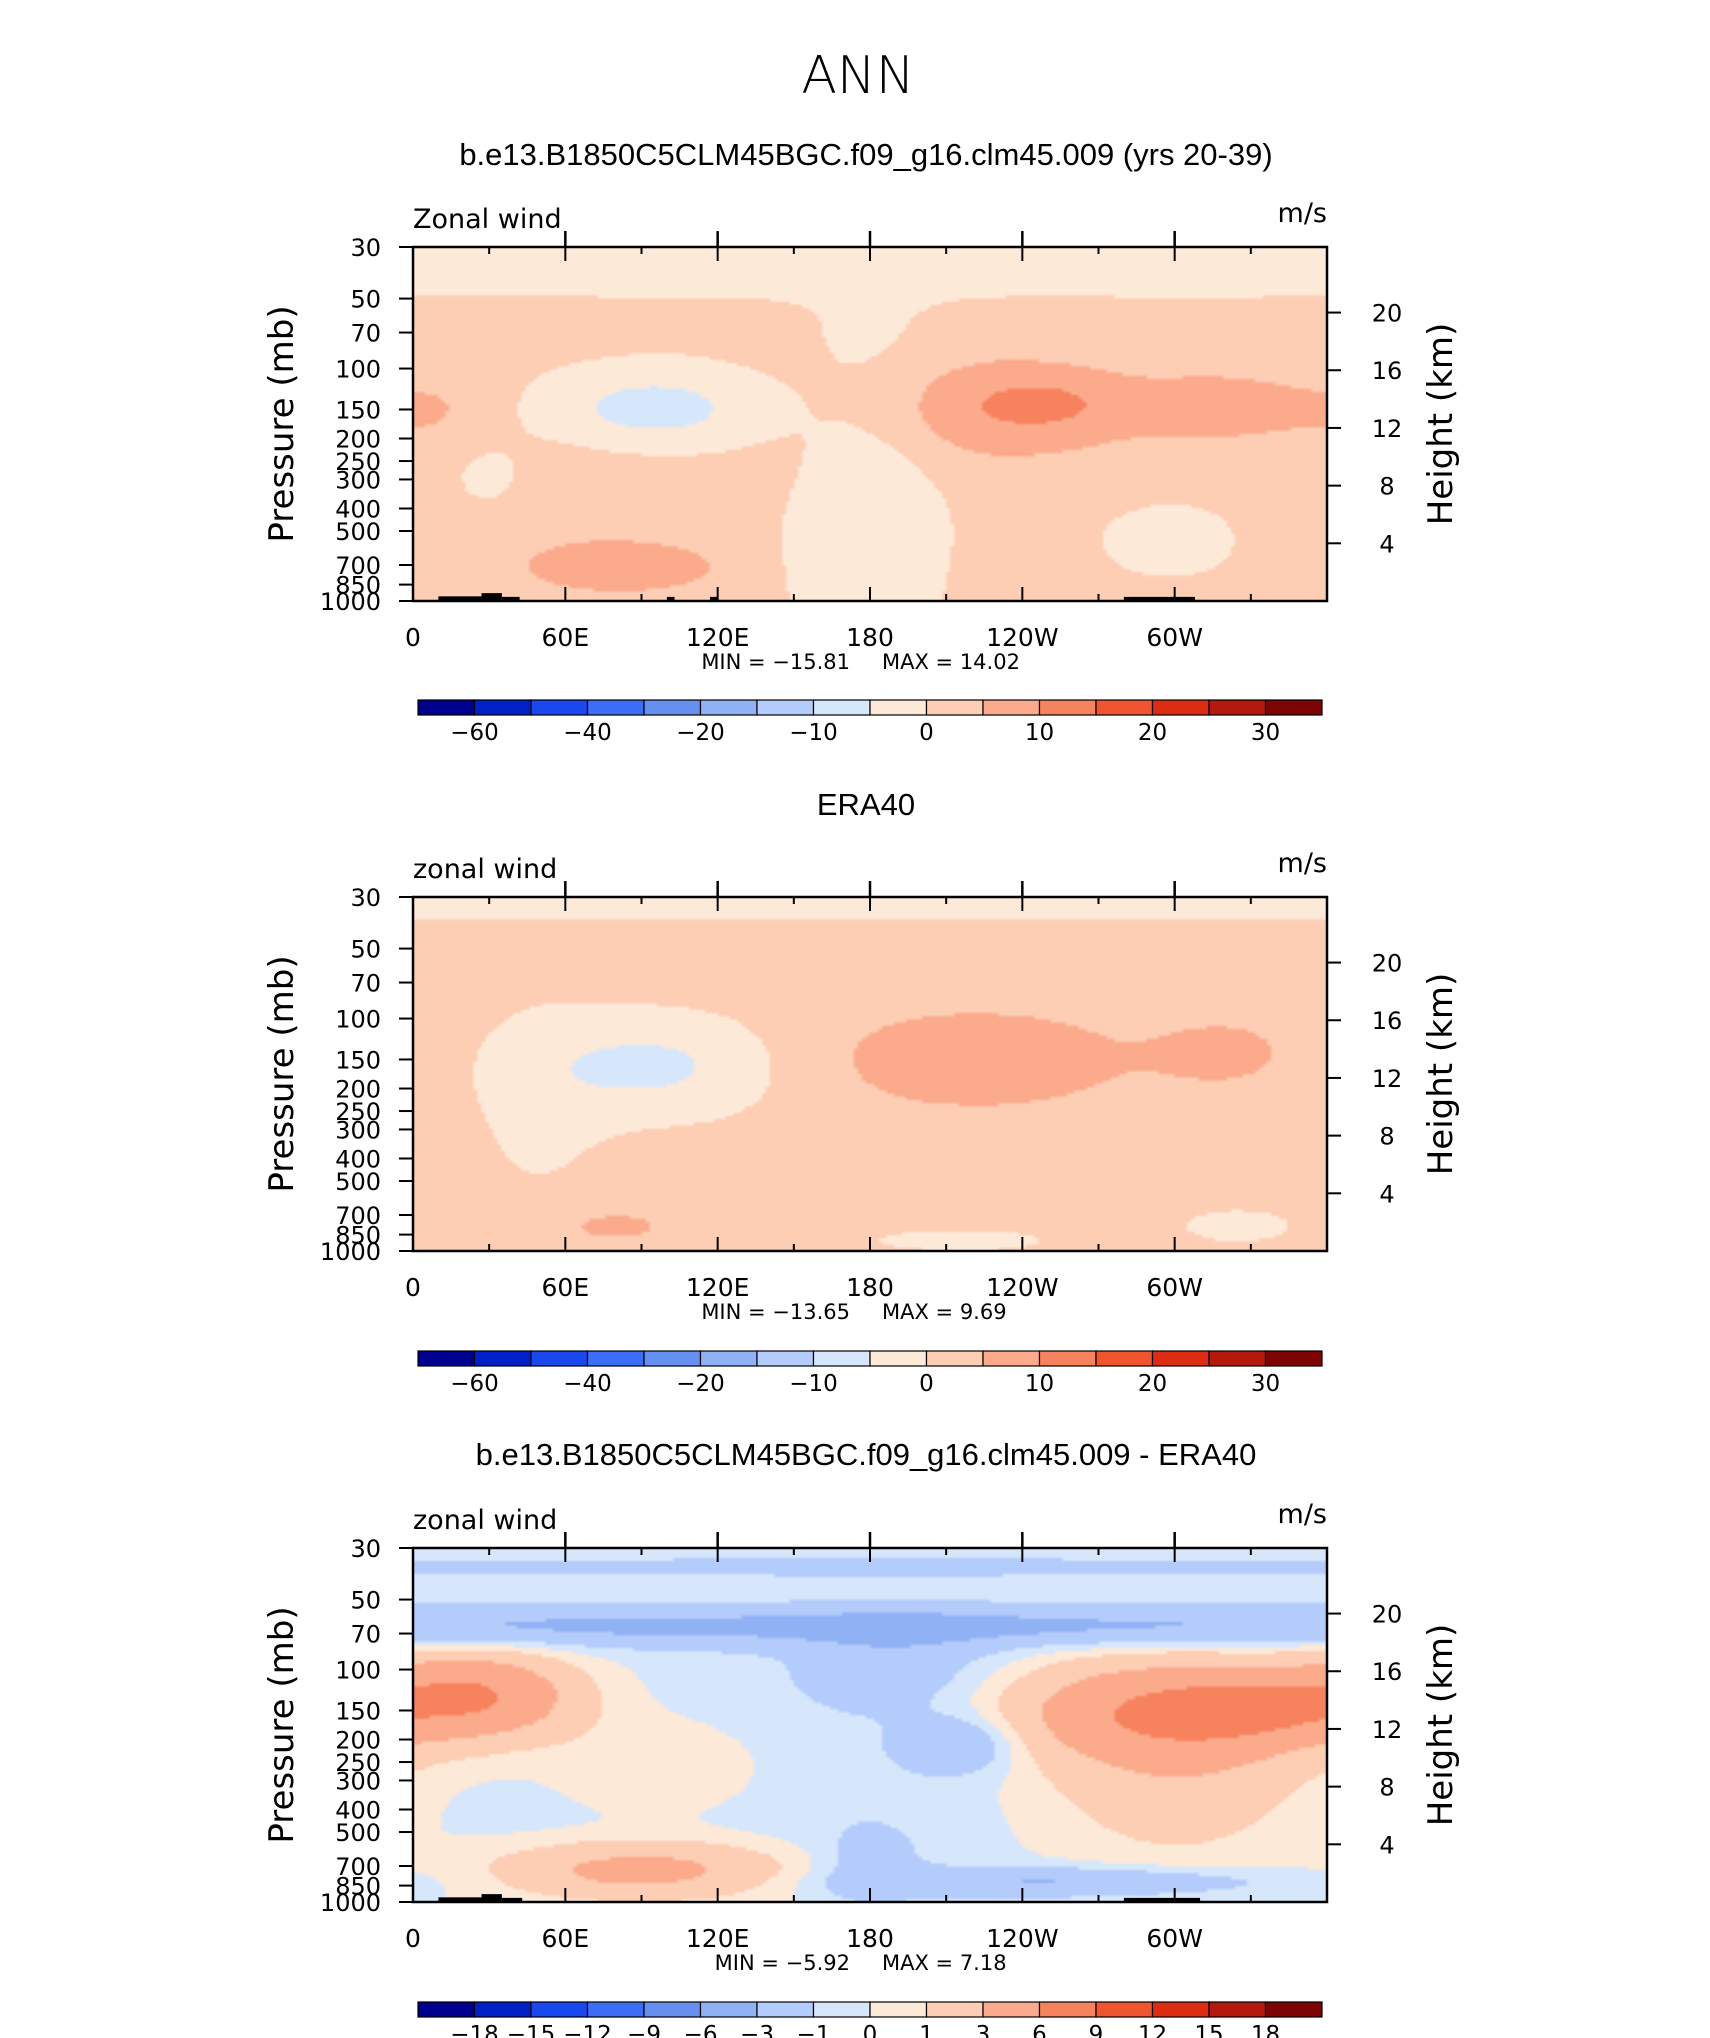 This screenshot has height=2038, width=1710. Describe the element at coordinates (365, 248) in the screenshot. I see `y-tick-label: 30` at that location.